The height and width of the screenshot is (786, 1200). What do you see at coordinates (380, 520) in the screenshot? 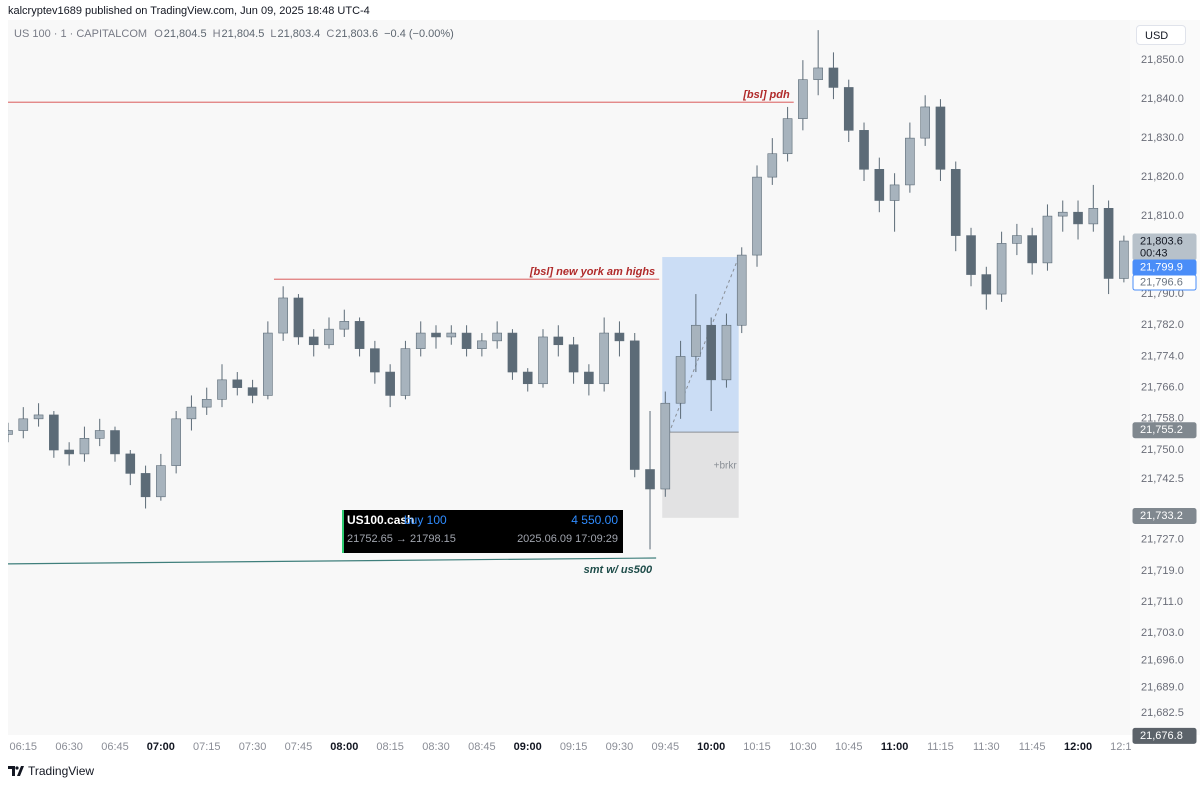
I see `trade-symbol: US100.cash` at bounding box center [380, 520].